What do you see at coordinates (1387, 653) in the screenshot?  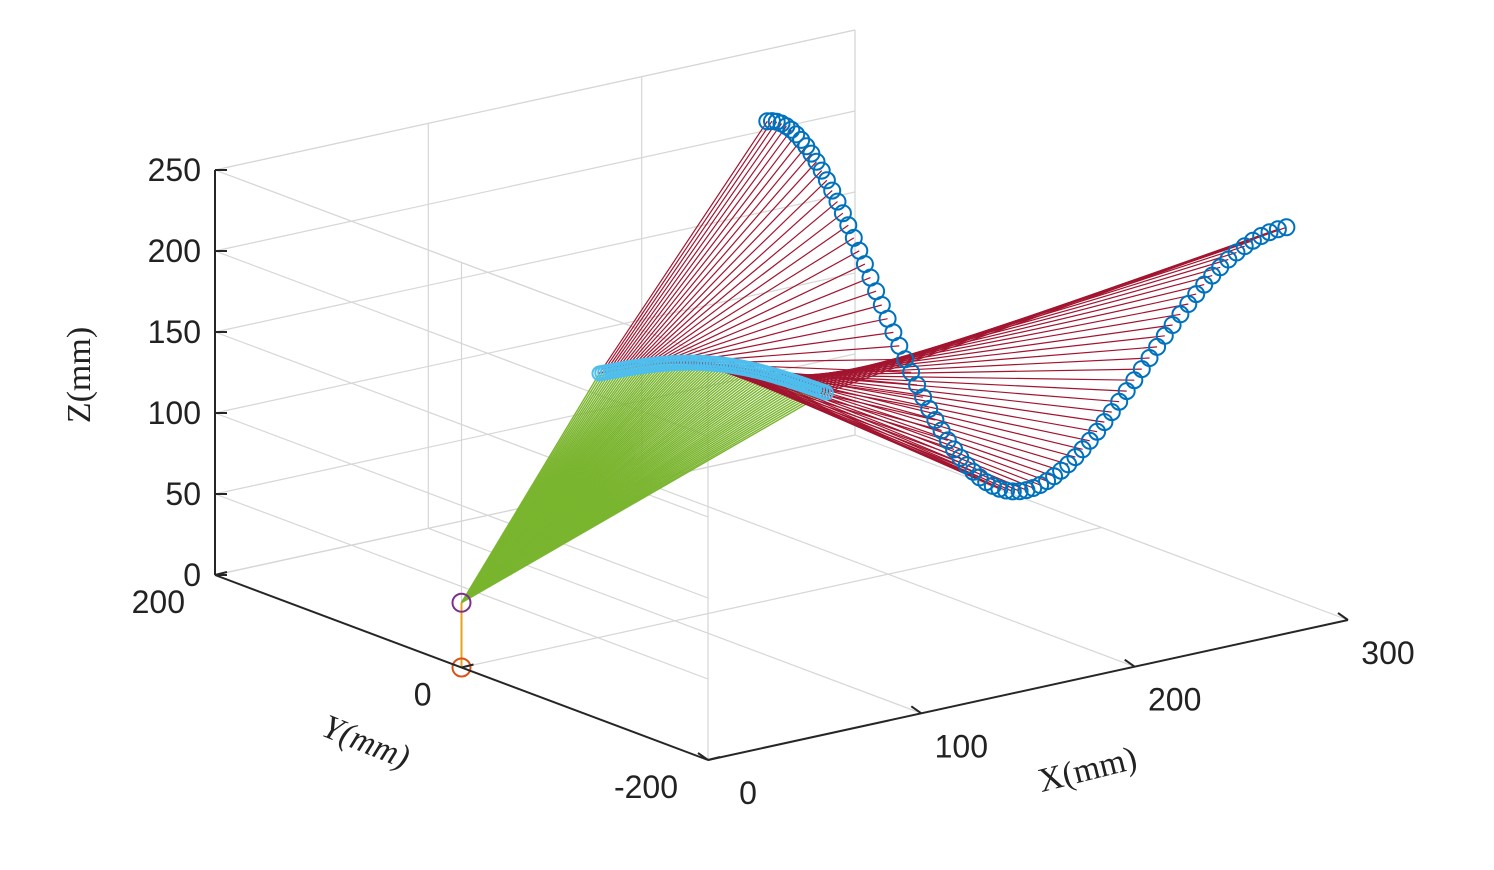 I see `x-tick-label: 300` at bounding box center [1387, 653].